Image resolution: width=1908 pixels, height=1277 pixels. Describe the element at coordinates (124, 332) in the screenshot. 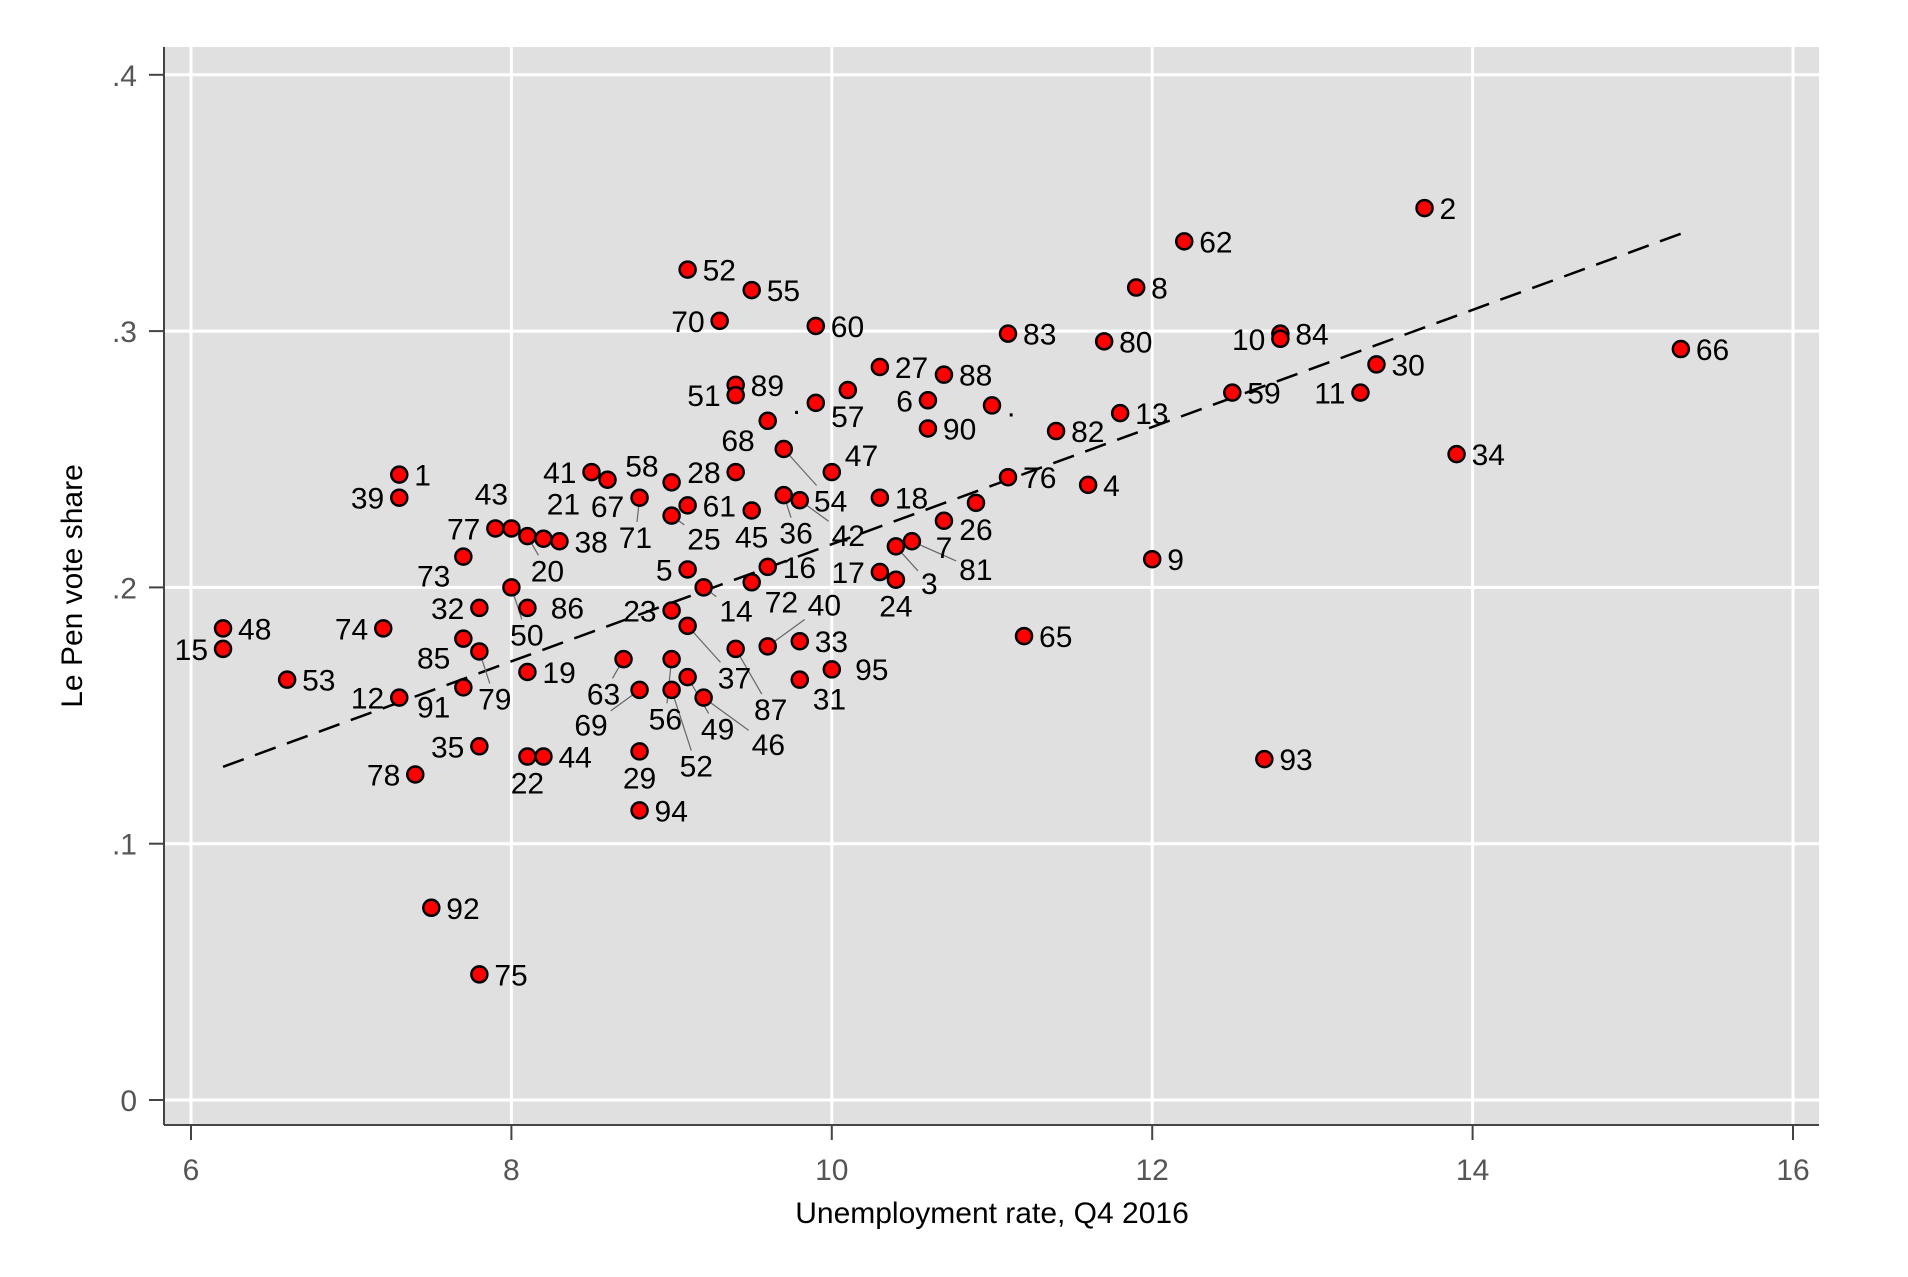

I see `y-tick-label: .3` at that location.